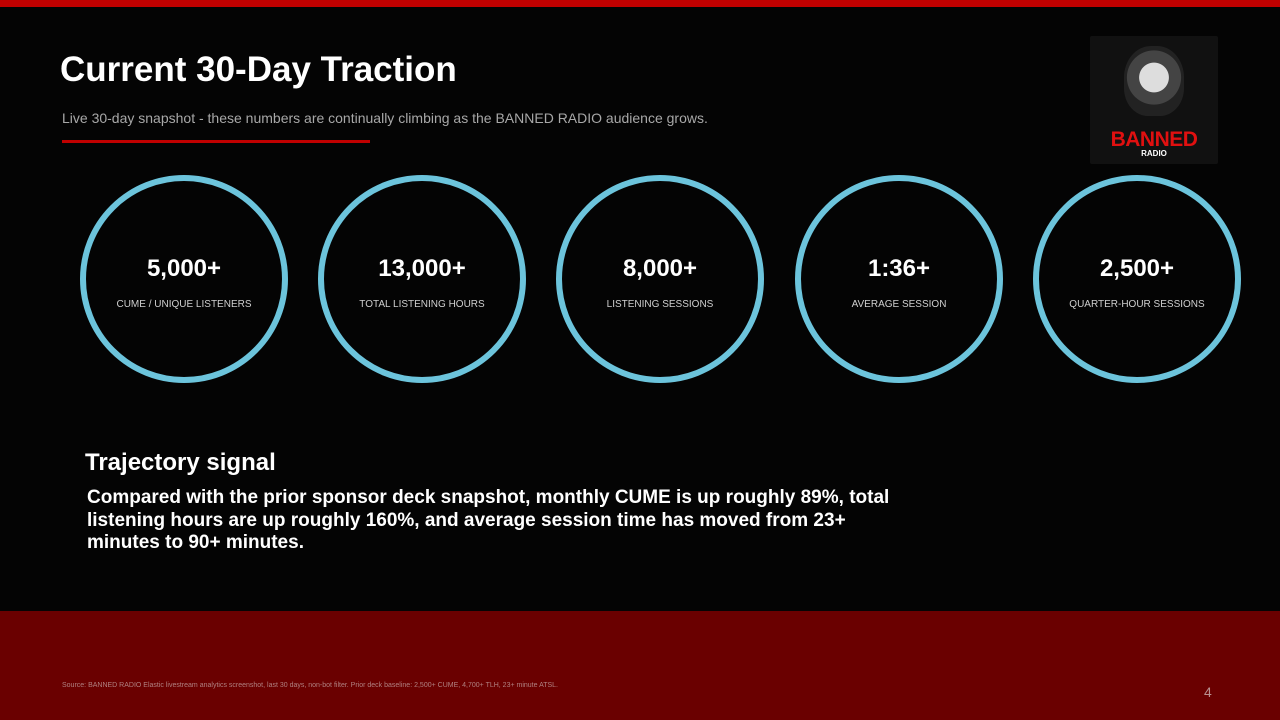 The image size is (1280, 720). What do you see at coordinates (660, 304) in the screenshot?
I see `metric-label: LISTENING SESSIONS` at bounding box center [660, 304].